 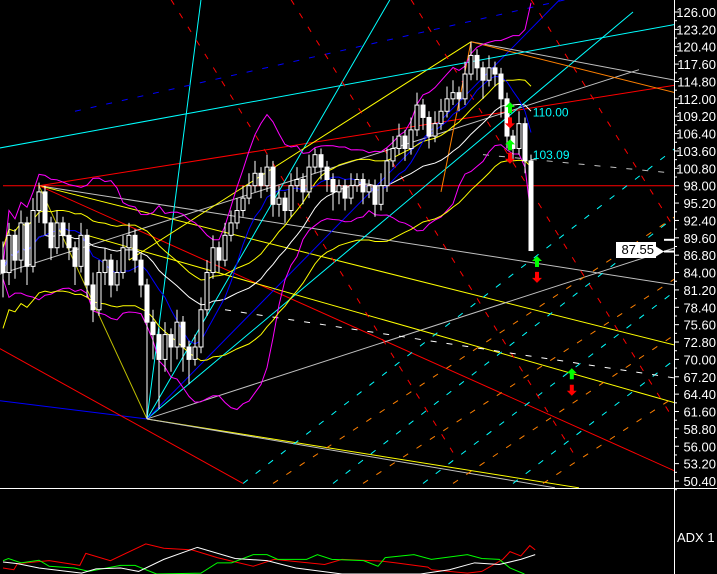 What do you see at coordinates (551, 112) in the screenshot?
I see `price-annotation: 110.00` at bounding box center [551, 112].